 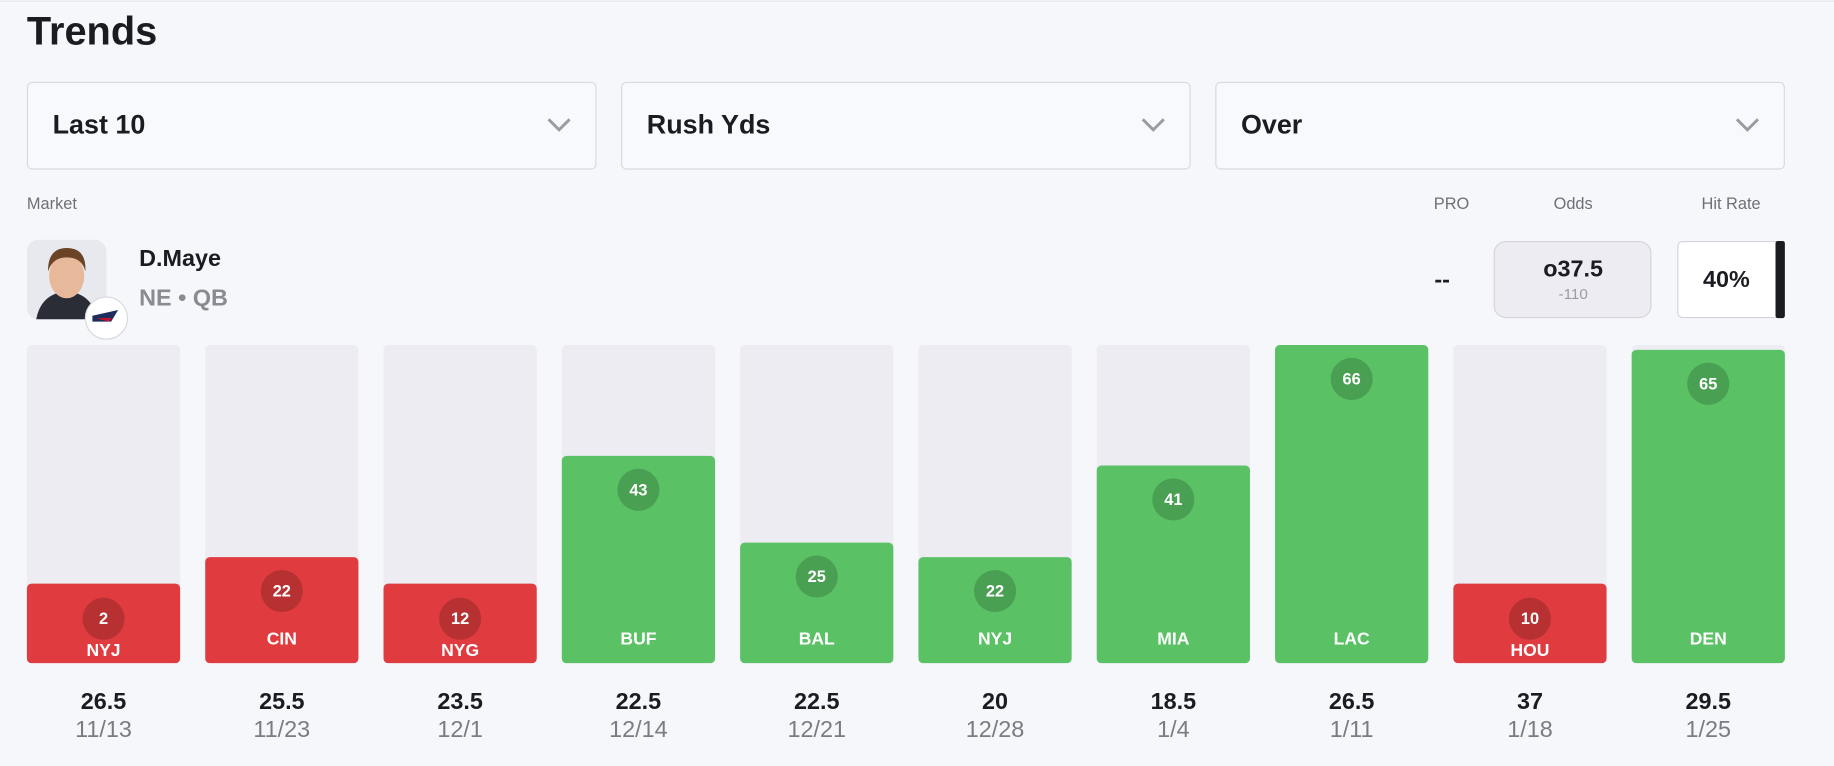 What do you see at coordinates (460, 650) in the screenshot?
I see `opponent-label: NYG` at bounding box center [460, 650].